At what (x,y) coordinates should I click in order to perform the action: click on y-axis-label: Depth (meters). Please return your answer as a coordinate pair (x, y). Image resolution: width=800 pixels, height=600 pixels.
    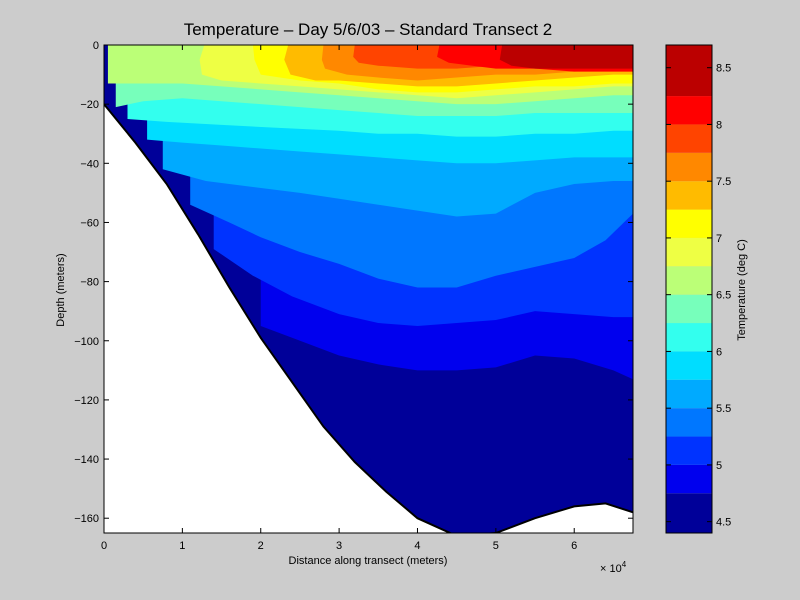
    Looking at the image, I should click on (61, 289).